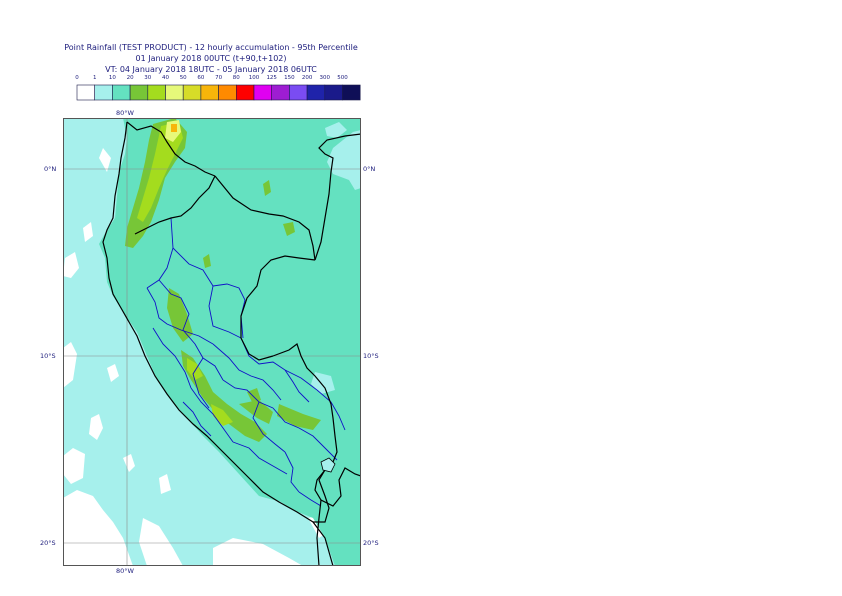 The height and width of the screenshot is (596, 842). Describe the element at coordinates (50, 169) in the screenshot. I see `lat-label-left-0: 0°N` at that location.